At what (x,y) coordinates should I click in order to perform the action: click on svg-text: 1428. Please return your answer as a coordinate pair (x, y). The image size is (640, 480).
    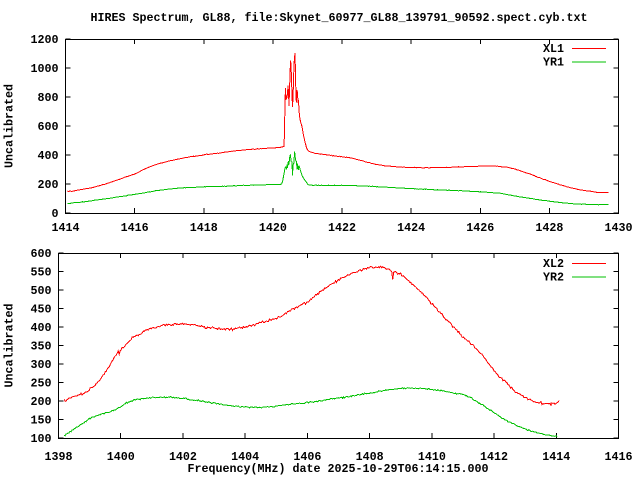
    Looking at the image, I should click on (549, 228).